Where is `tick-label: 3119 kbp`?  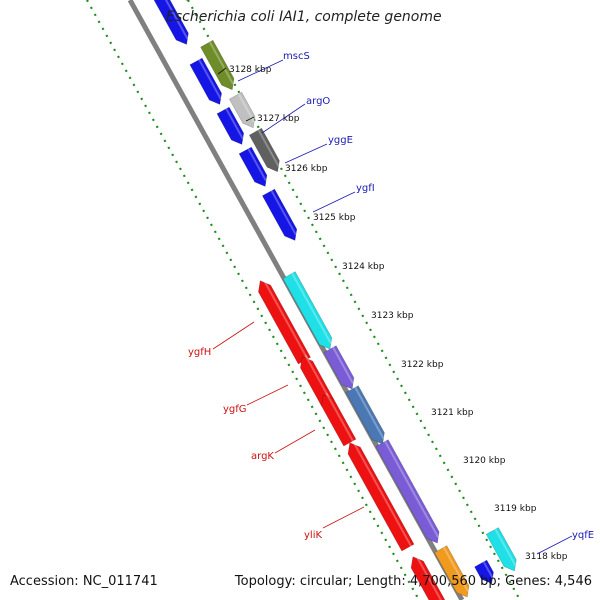 tick-label: 3119 kbp is located at coordinates (515, 509).